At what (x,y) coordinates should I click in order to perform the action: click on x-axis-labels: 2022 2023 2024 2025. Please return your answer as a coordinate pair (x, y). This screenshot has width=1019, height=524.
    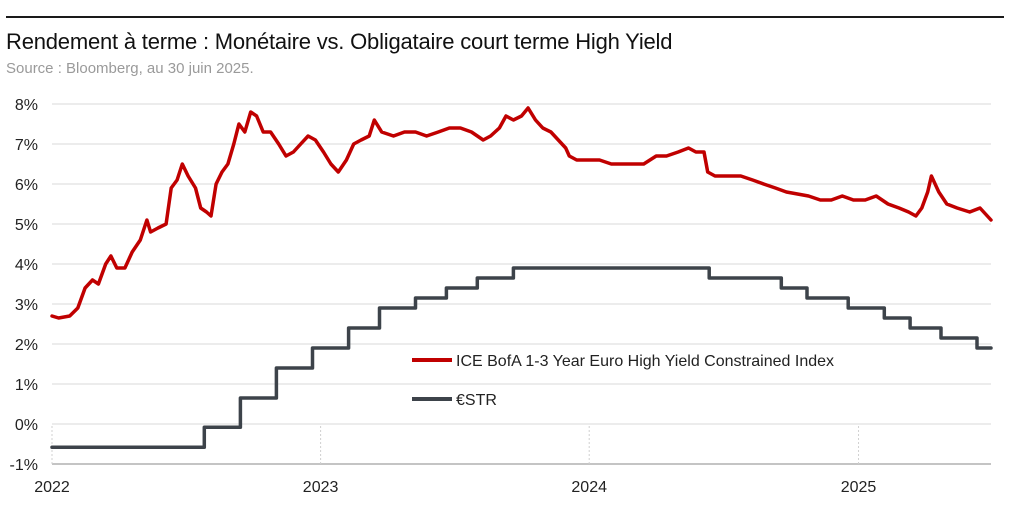
    Looking at the image, I should click on (455, 487).